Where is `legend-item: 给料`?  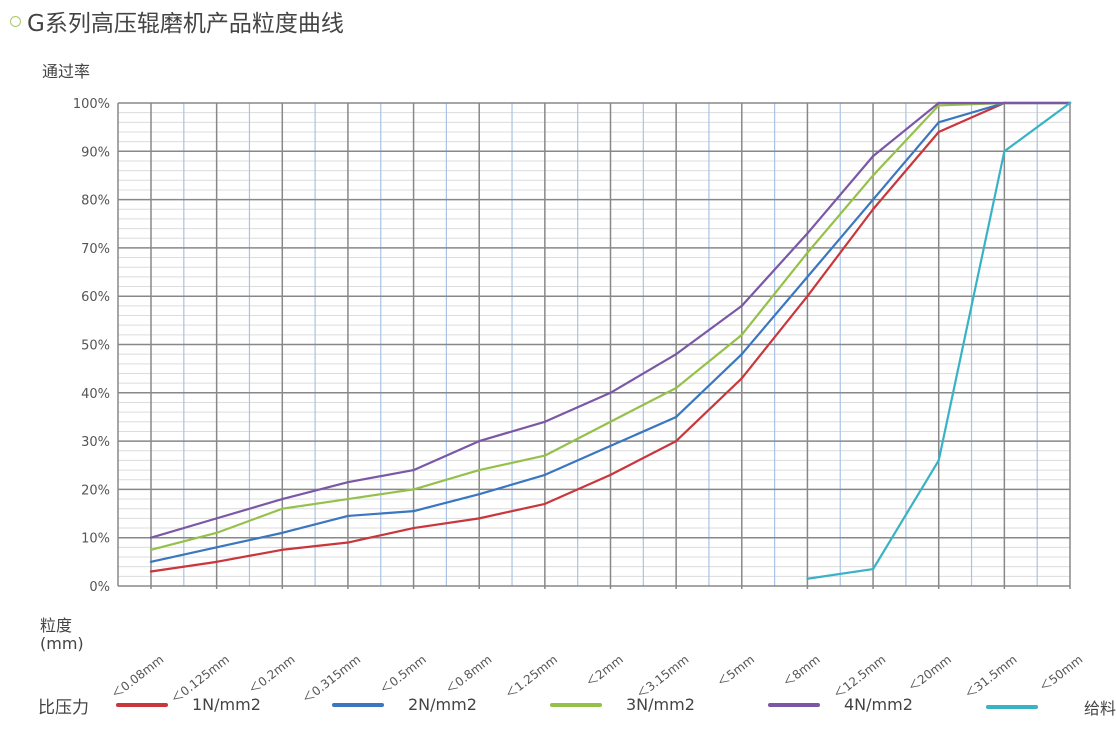 legend-item: 给料 is located at coordinates (1051, 707).